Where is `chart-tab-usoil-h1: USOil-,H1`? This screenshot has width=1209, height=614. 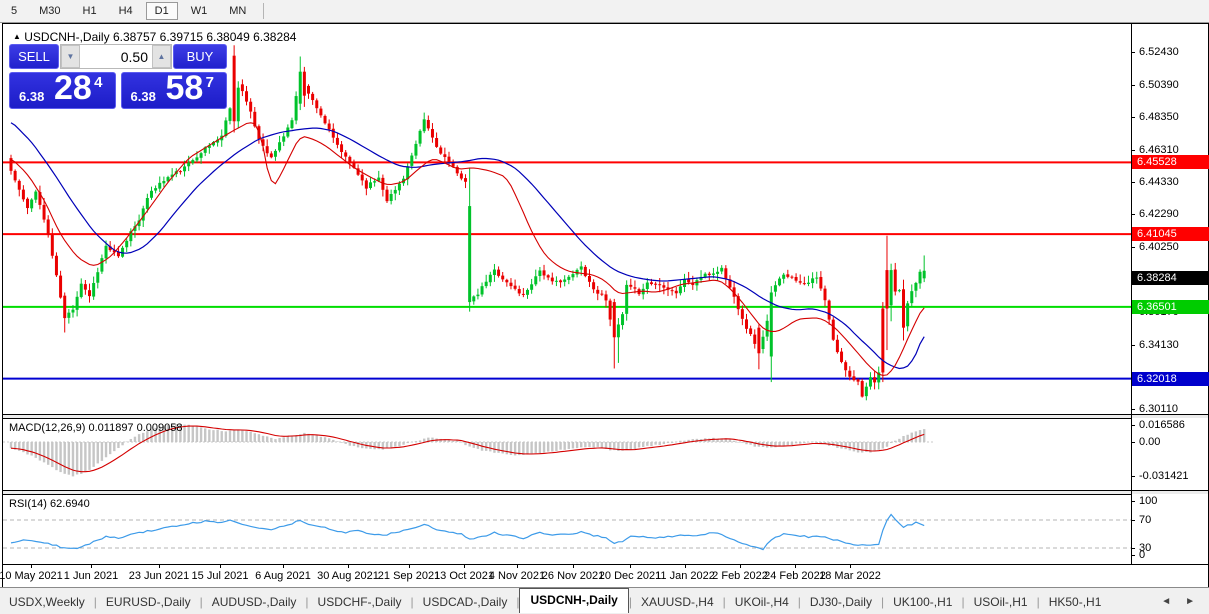
chart-tab-usoil-h1: USOil-,H1 is located at coordinates (1000, 601).